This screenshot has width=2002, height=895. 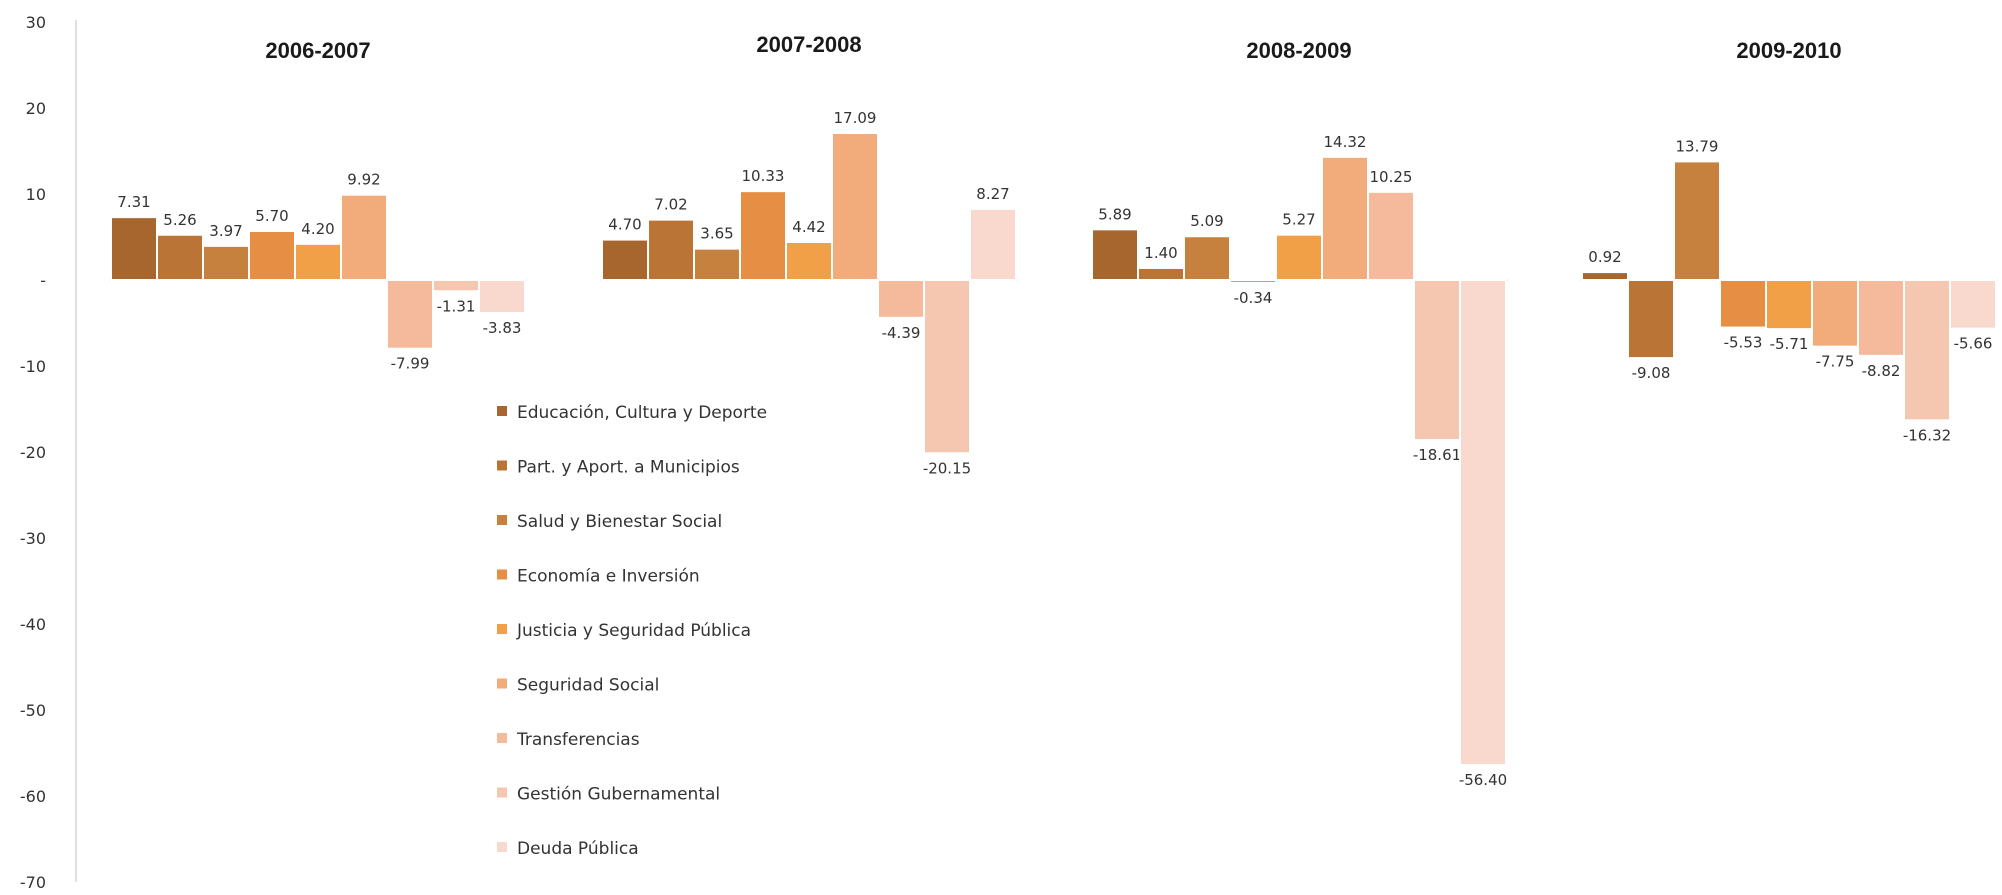 I want to click on legend-item: Educación, Cultura y Deporte, so click(x=632, y=413).